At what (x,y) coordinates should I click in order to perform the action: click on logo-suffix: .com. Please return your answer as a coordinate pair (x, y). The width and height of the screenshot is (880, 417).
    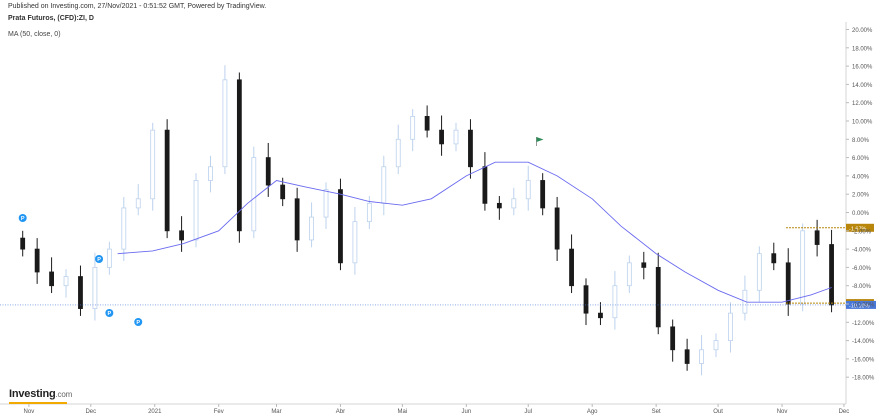
    Looking at the image, I should click on (64, 394).